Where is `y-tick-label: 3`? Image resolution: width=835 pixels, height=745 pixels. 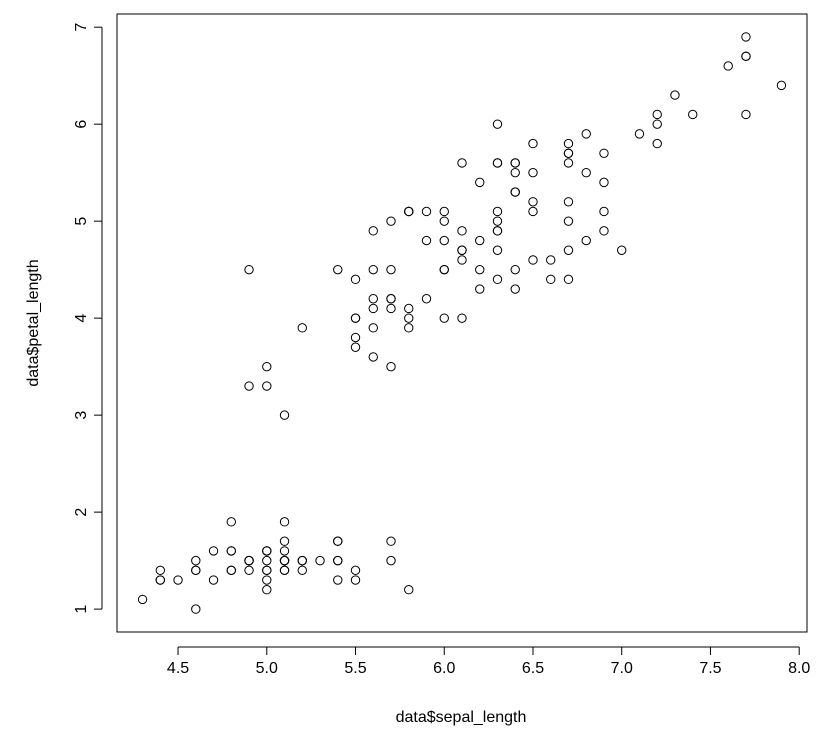
y-tick-label: 3 is located at coordinates (81, 415).